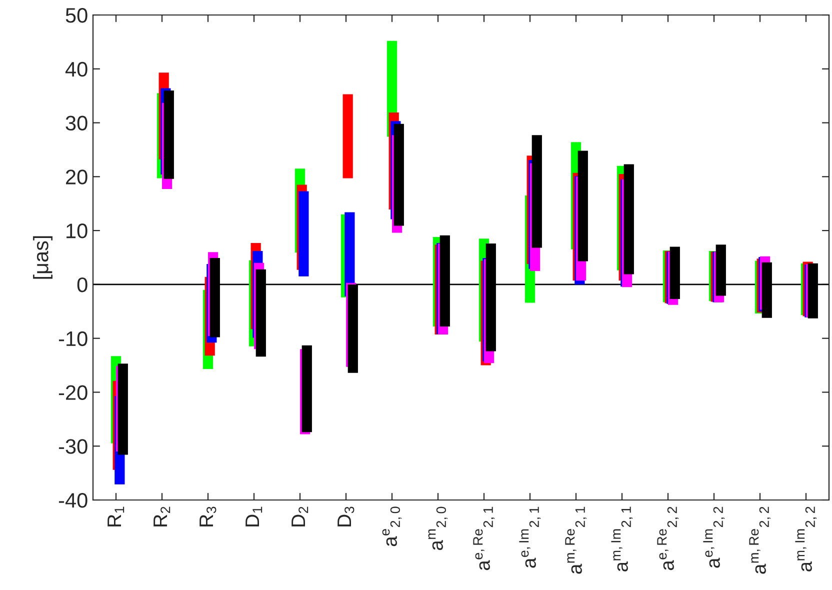 This screenshot has width=832, height=590. I want to click on y-tick-label: -20, so click(73, 392).